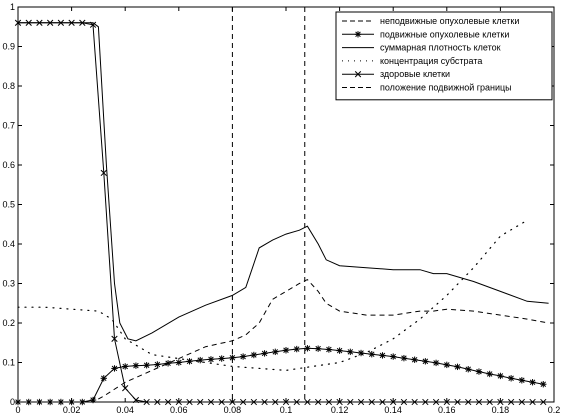  I want to click on x-tick-label: 0.1, so click(286, 410).